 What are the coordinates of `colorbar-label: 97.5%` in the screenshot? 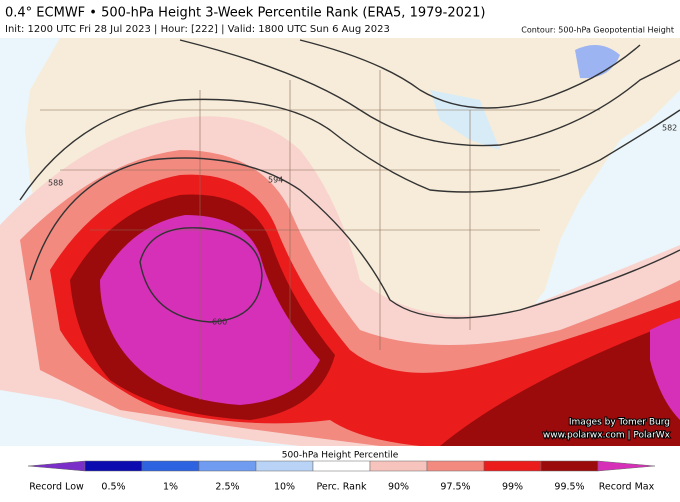 It's located at (455, 487).